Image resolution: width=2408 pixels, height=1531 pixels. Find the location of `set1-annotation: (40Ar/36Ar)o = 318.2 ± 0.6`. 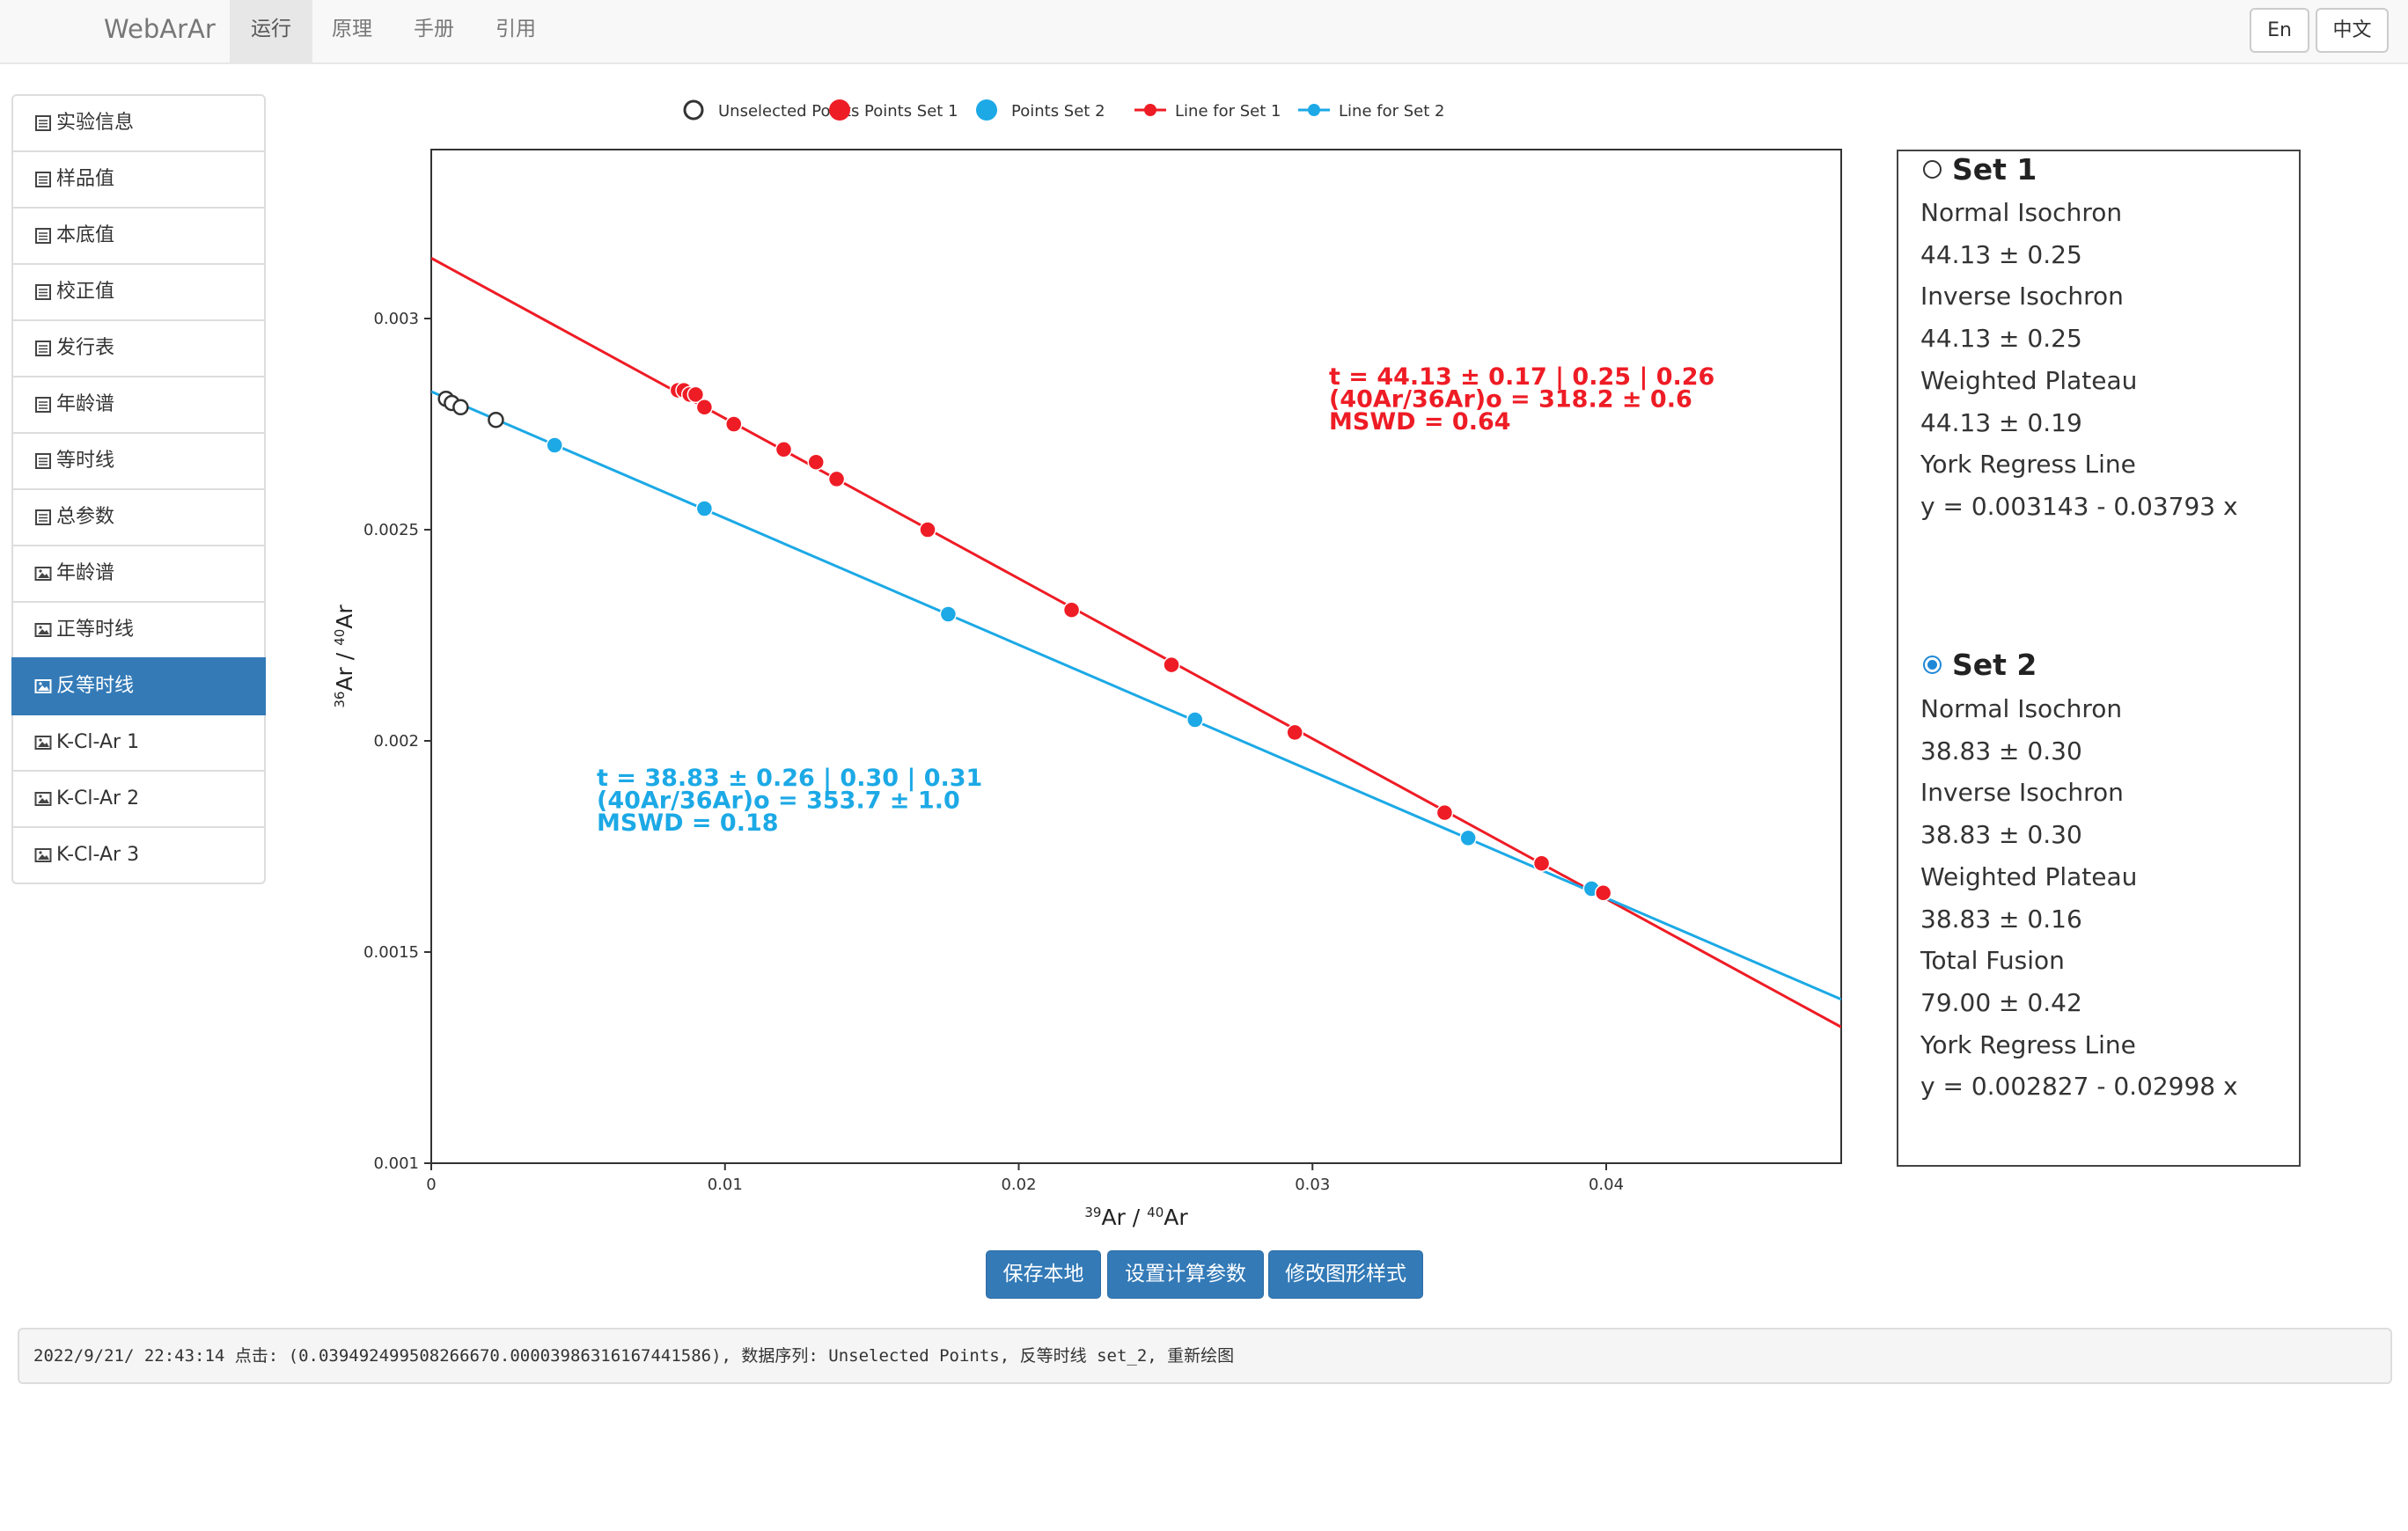

set1-annotation: (40Ar/36Ar)o = 318.2 ± 0.6 is located at coordinates (1510, 400).